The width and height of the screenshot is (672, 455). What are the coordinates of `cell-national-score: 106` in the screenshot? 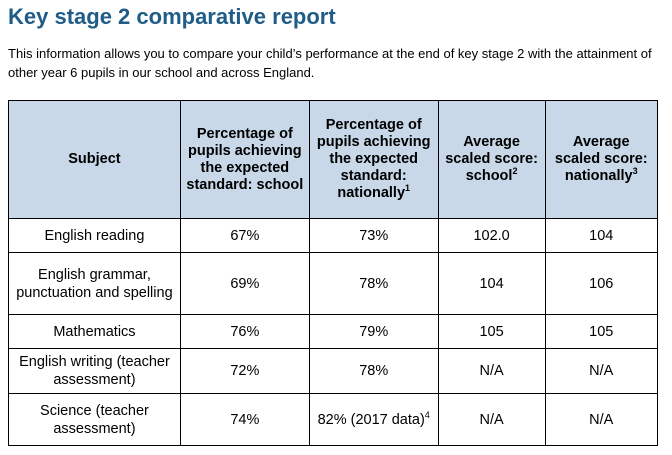 It's located at (601, 283).